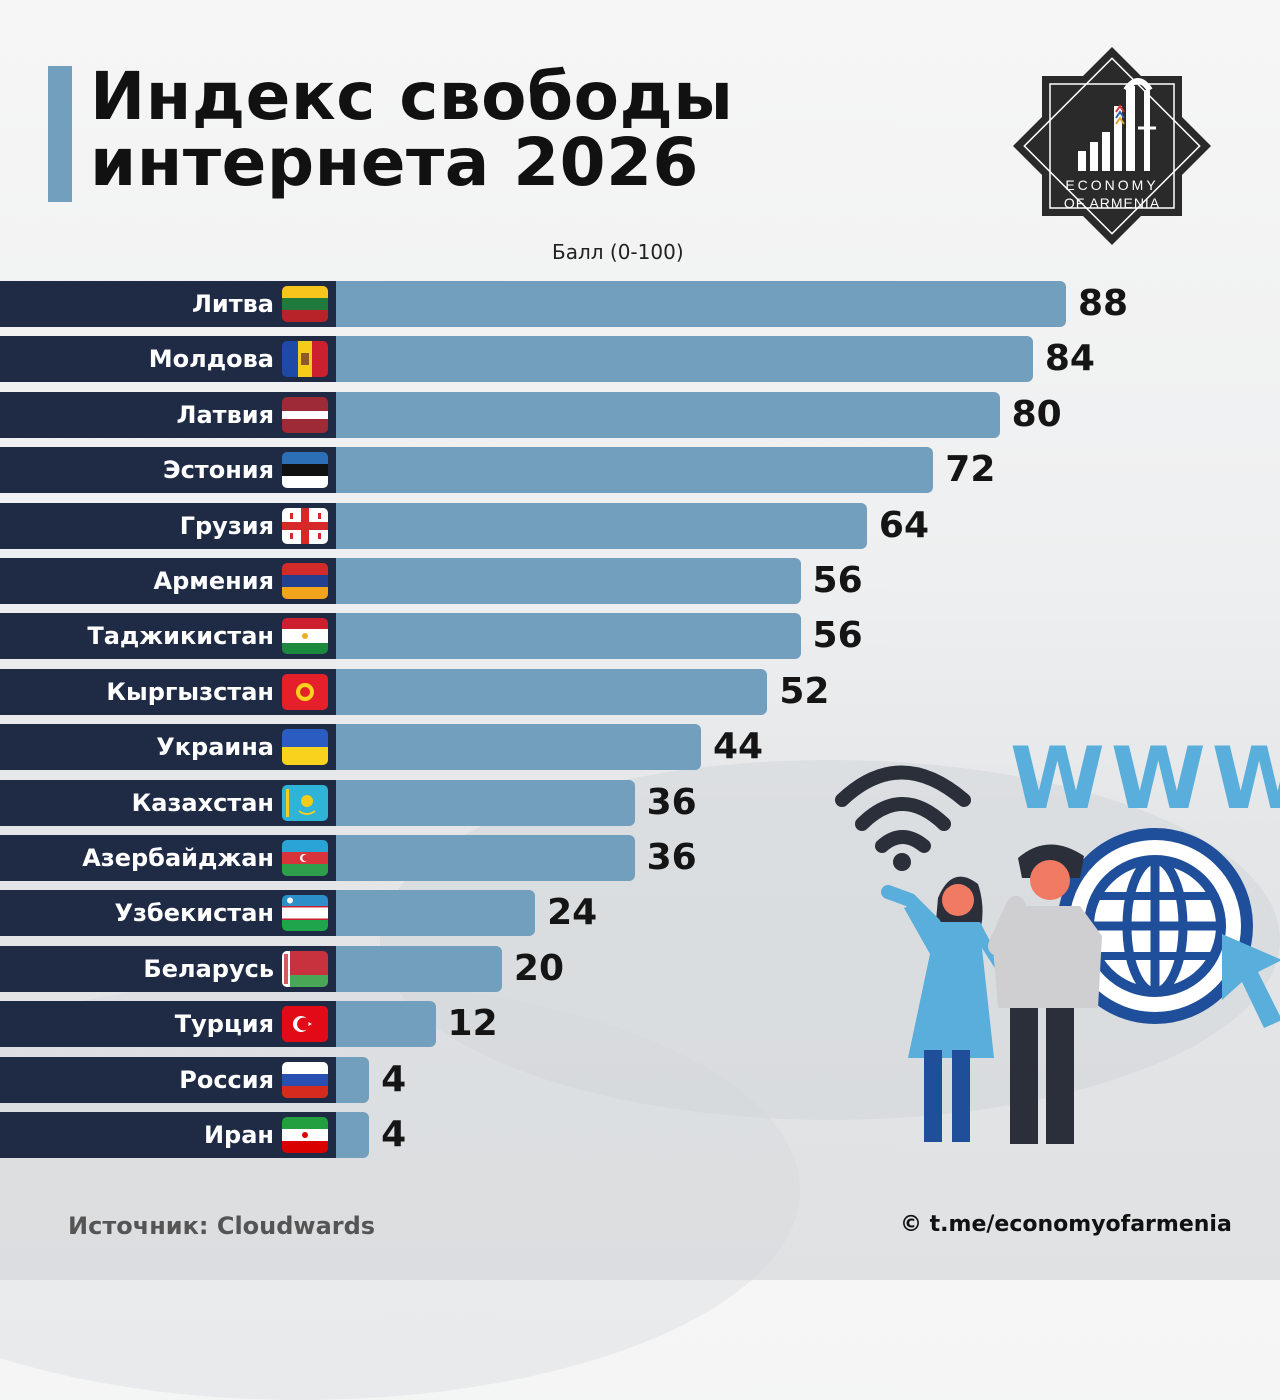 The width and height of the screenshot is (1280, 1400). What do you see at coordinates (738, 747) in the screenshot?
I see `value-label: 44` at bounding box center [738, 747].